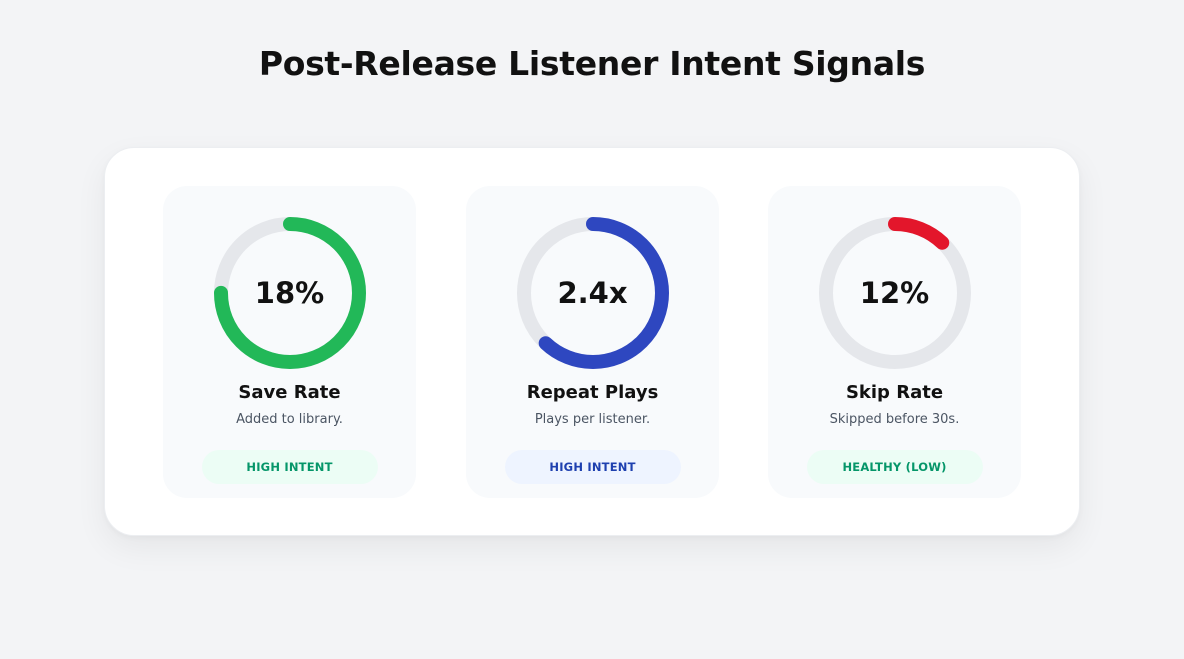 The width and height of the screenshot is (1184, 659). Describe the element at coordinates (894, 392) in the screenshot. I see `metric-title: Skip Rate` at that location.